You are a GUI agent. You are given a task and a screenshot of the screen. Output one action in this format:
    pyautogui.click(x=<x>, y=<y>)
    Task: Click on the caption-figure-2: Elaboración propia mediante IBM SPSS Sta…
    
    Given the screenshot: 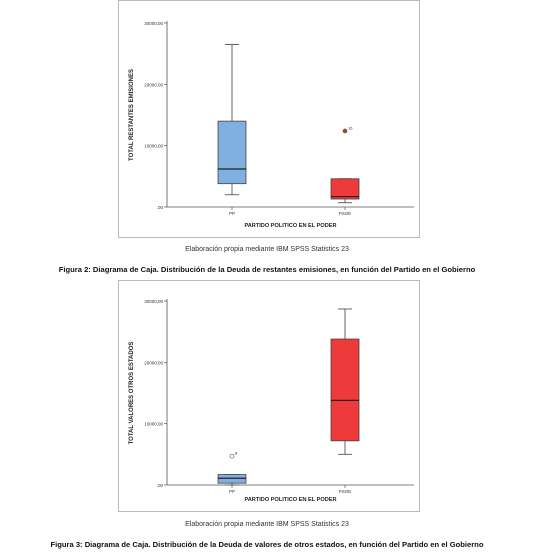 What is the action you would take?
    pyautogui.click(x=267, y=249)
    